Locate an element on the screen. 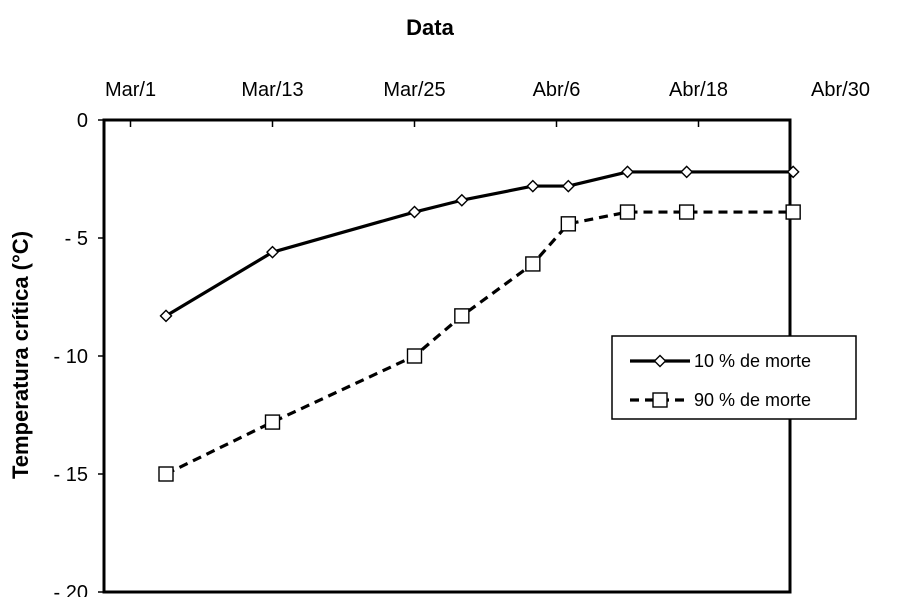 The height and width of the screenshot is (597, 924). legend-label: 10 % de morte is located at coordinates (752, 361).